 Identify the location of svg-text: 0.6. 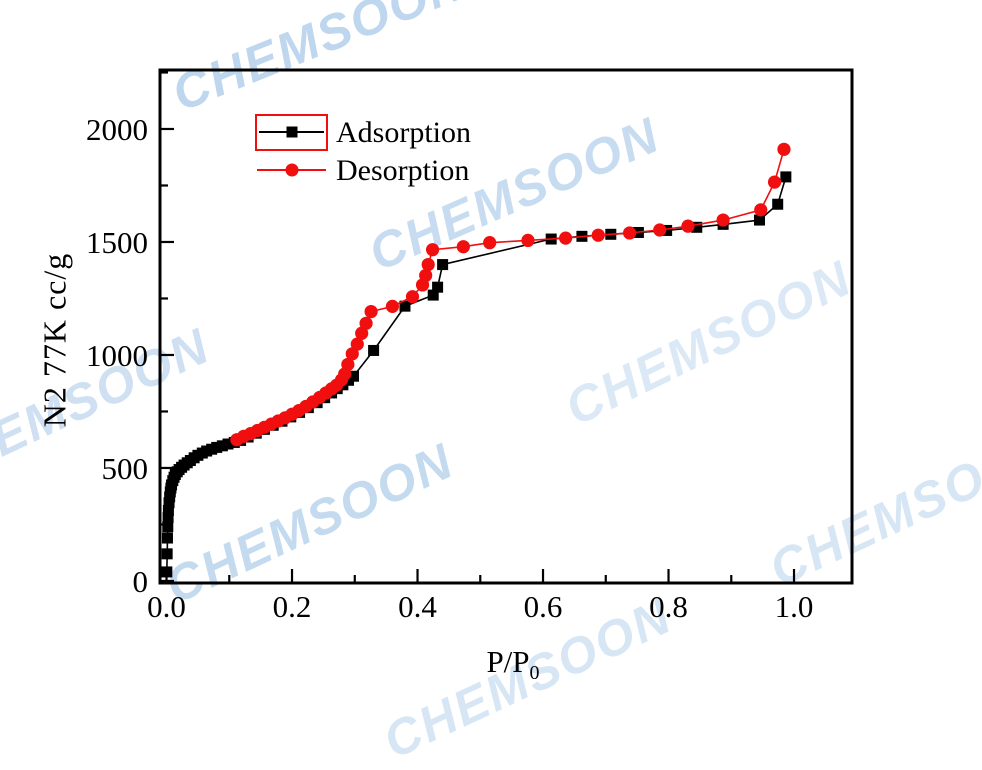
(543, 606).